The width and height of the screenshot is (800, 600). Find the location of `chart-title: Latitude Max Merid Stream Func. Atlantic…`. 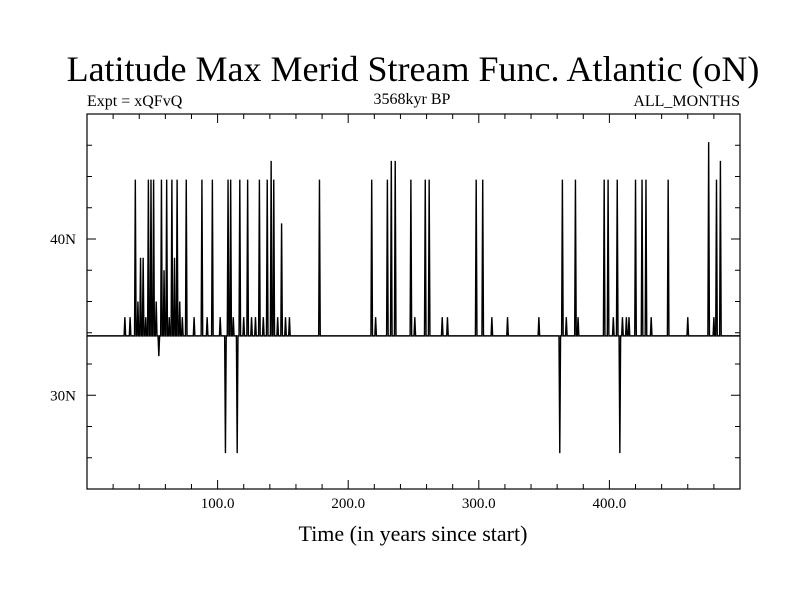

chart-title: Latitude Max Merid Stream Func. Atlantic… is located at coordinates (413, 69).